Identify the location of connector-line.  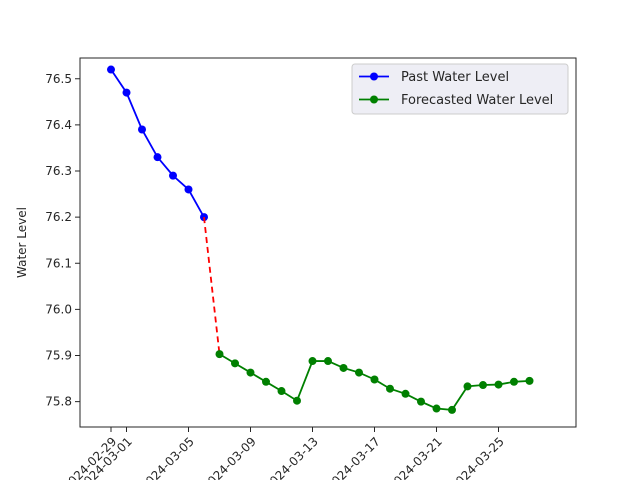
(212, 286).